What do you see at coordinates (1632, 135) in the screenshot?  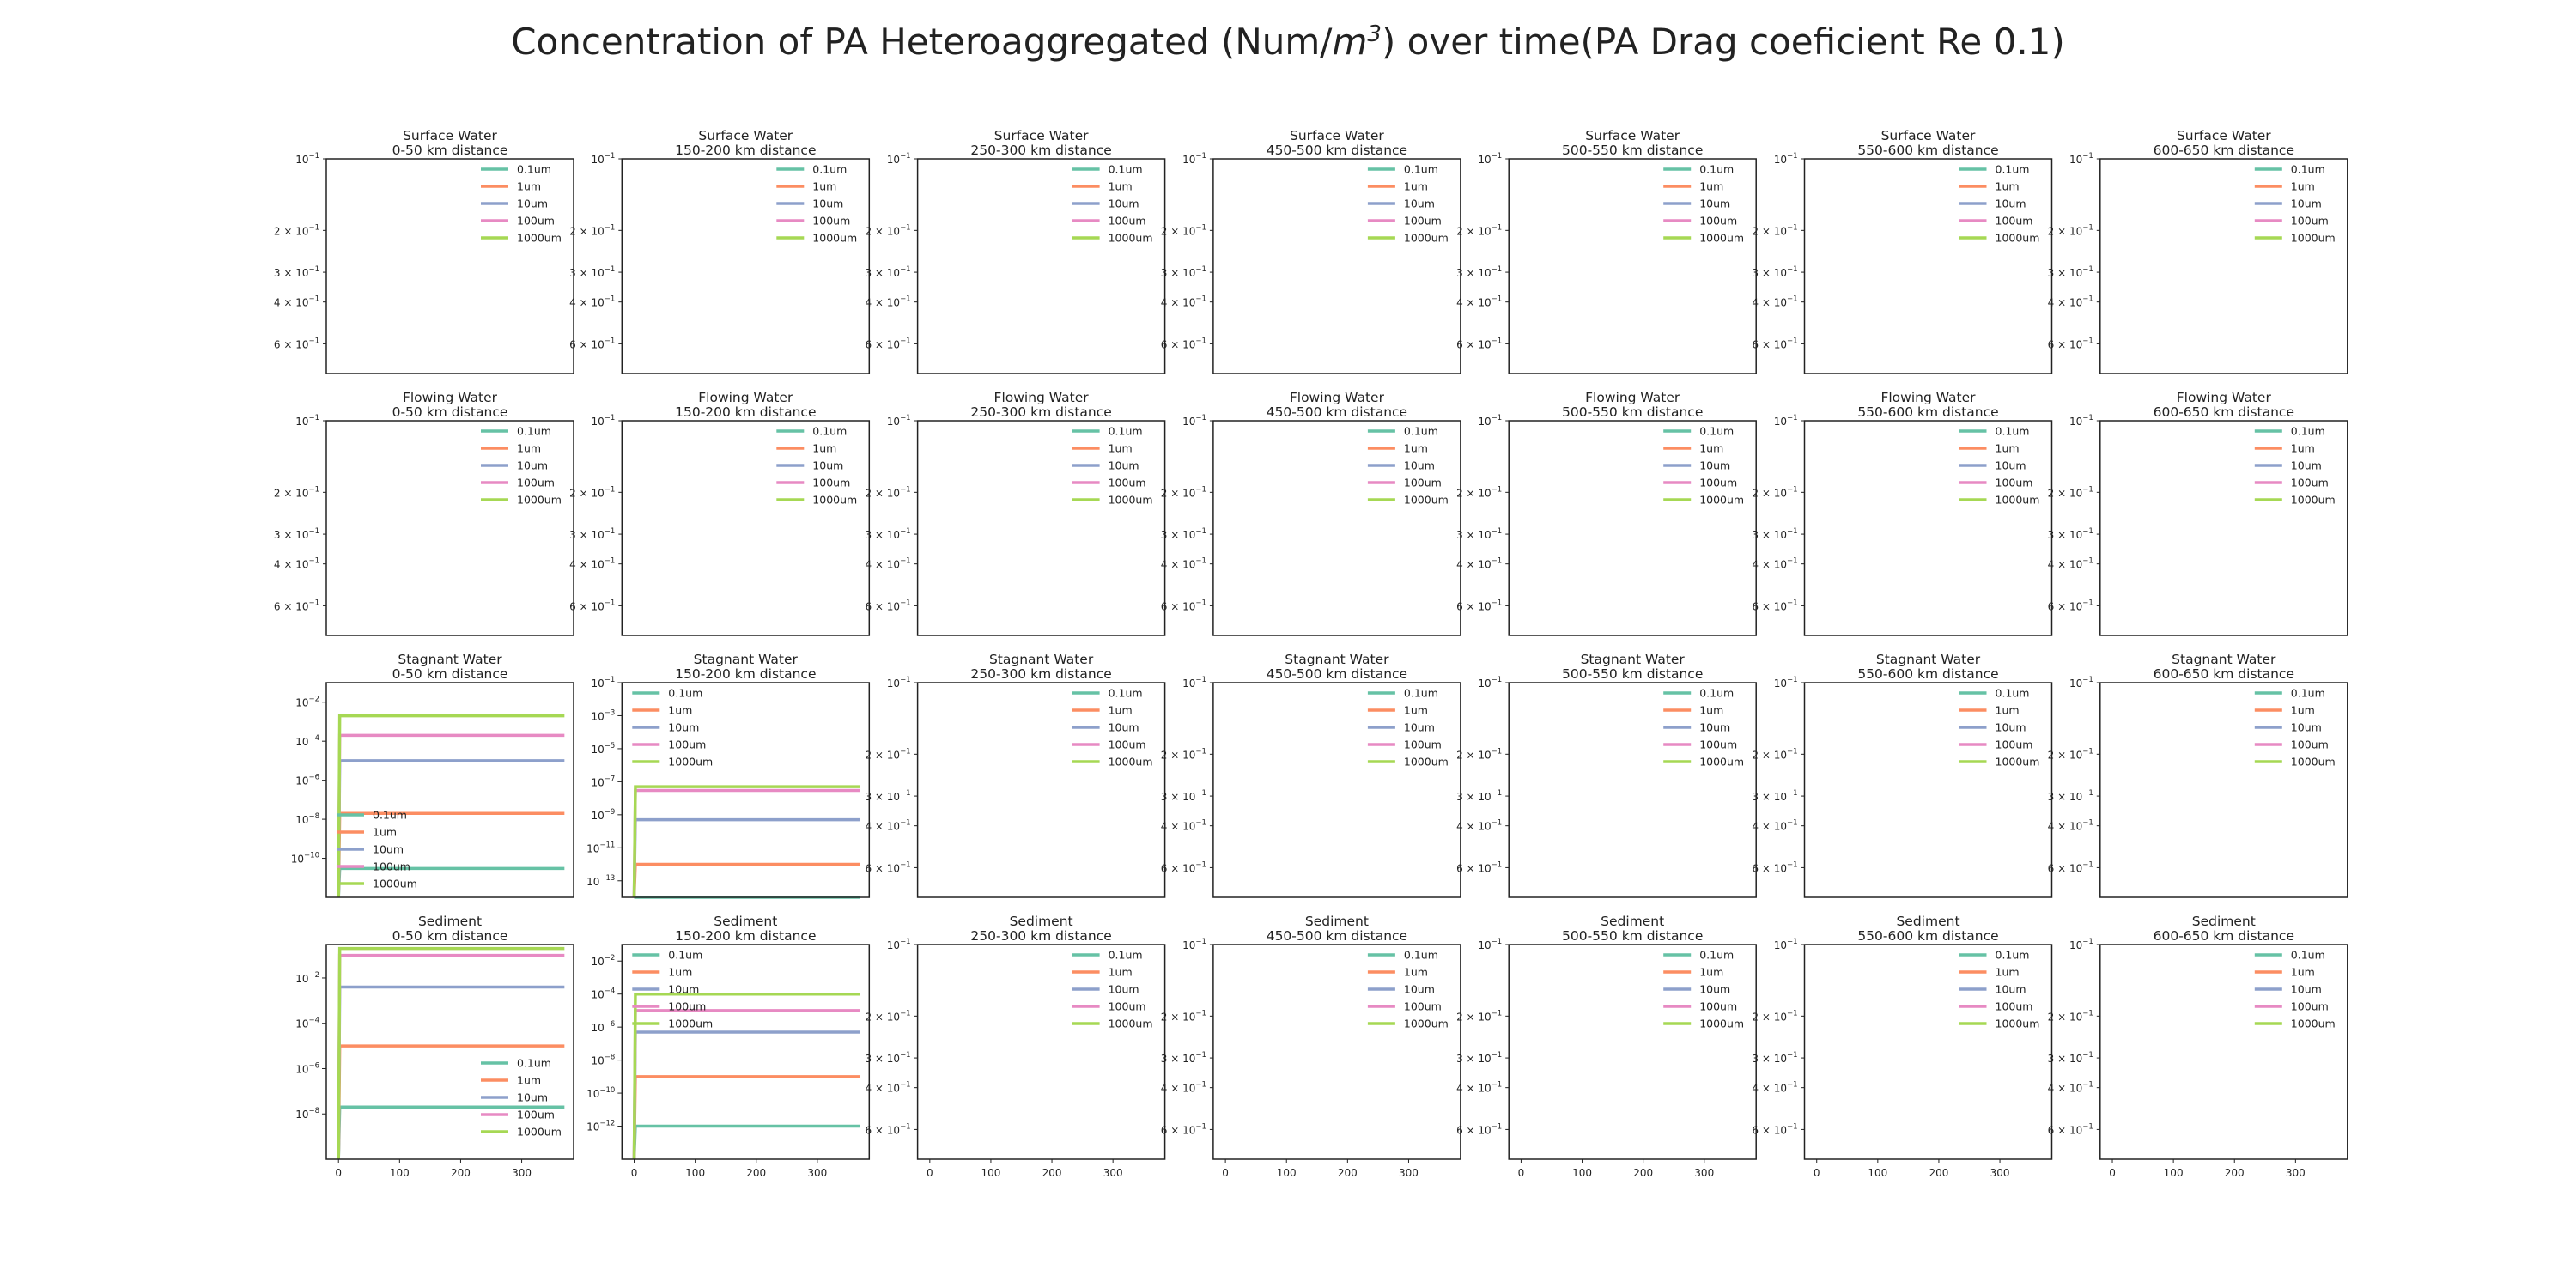 I see `panel-title-compartment: Surface Water` at bounding box center [1632, 135].